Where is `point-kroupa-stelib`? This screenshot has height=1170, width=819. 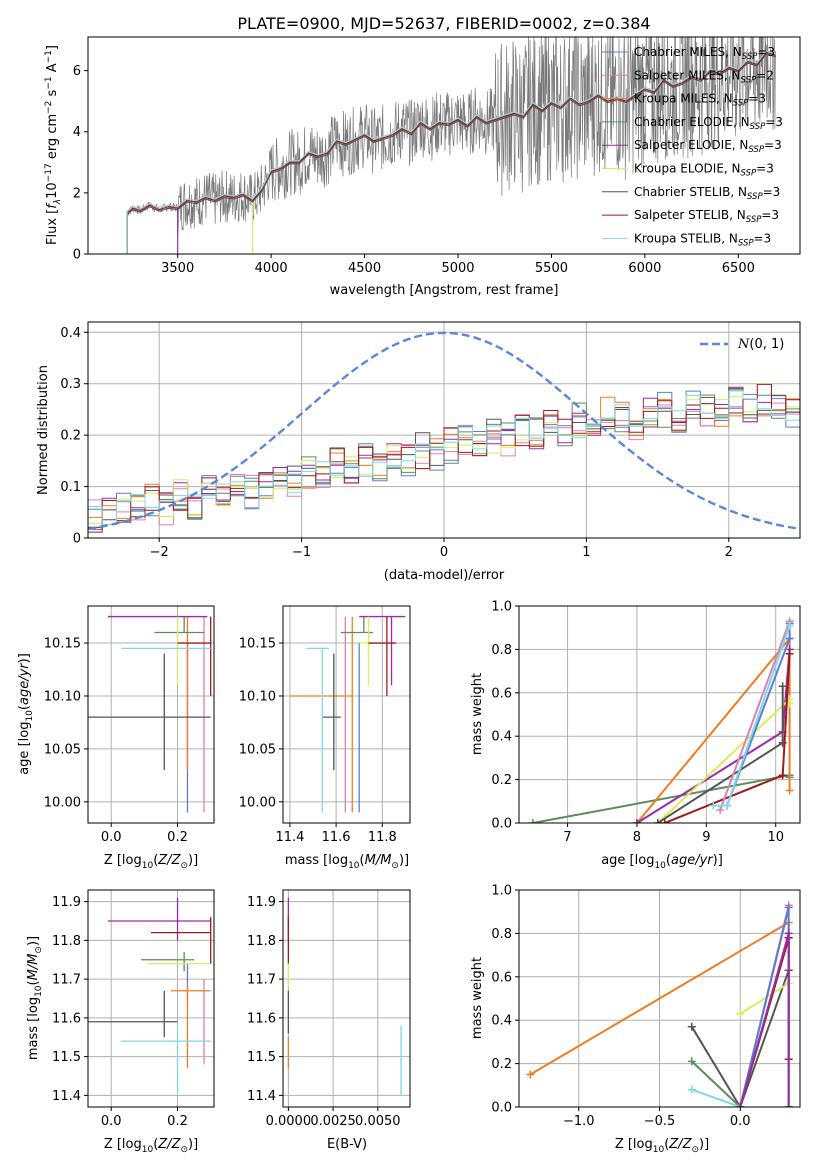
point-kroupa-stelib is located at coordinates (318, 730).